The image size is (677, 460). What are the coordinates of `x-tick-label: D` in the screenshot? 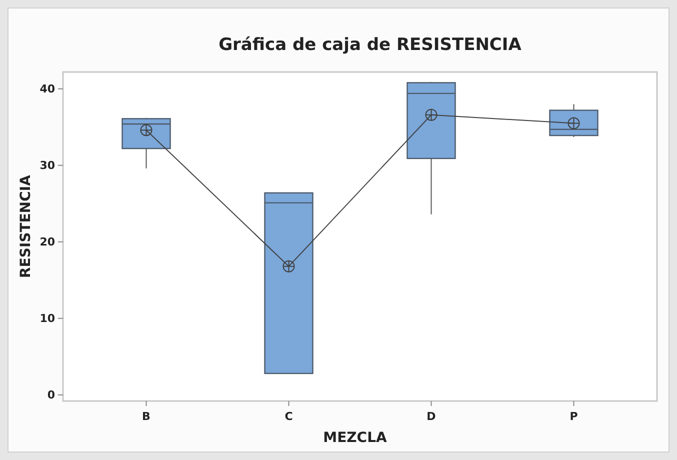 It's located at (431, 416).